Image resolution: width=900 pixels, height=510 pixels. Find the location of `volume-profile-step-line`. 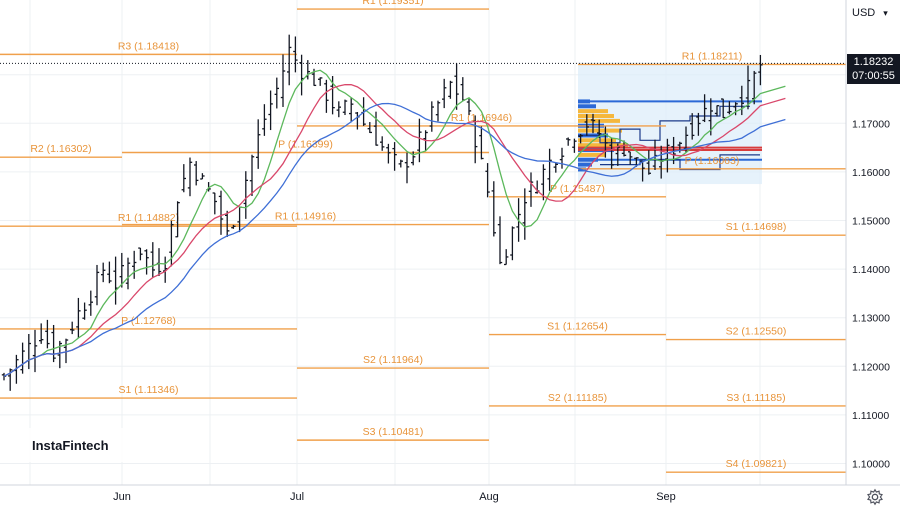

volume-profile-step-line is located at coordinates (664, 124).